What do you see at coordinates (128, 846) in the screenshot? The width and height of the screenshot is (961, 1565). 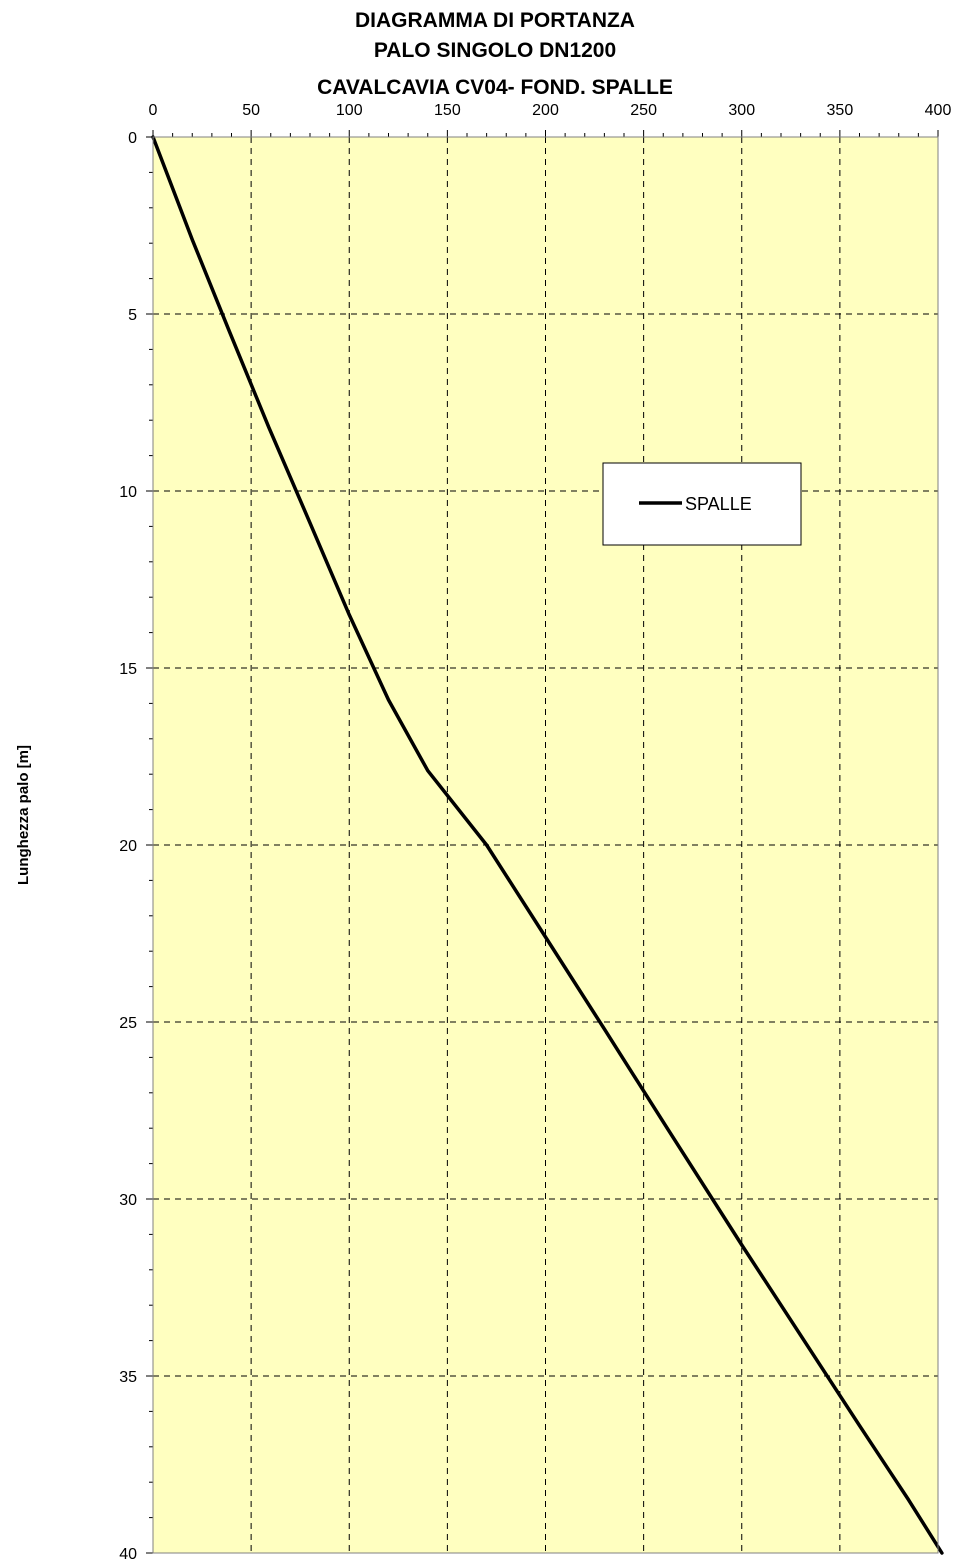 I see `y-tick-label-4: 20` at bounding box center [128, 846].